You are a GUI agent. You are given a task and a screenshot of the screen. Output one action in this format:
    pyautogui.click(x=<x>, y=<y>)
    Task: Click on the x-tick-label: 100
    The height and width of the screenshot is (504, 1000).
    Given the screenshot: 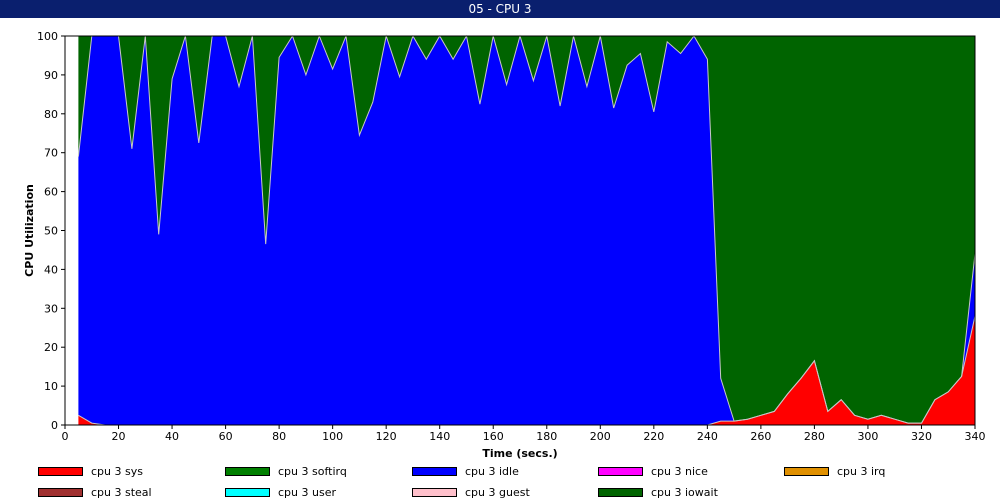 What is the action you would take?
    pyautogui.click(x=332, y=436)
    